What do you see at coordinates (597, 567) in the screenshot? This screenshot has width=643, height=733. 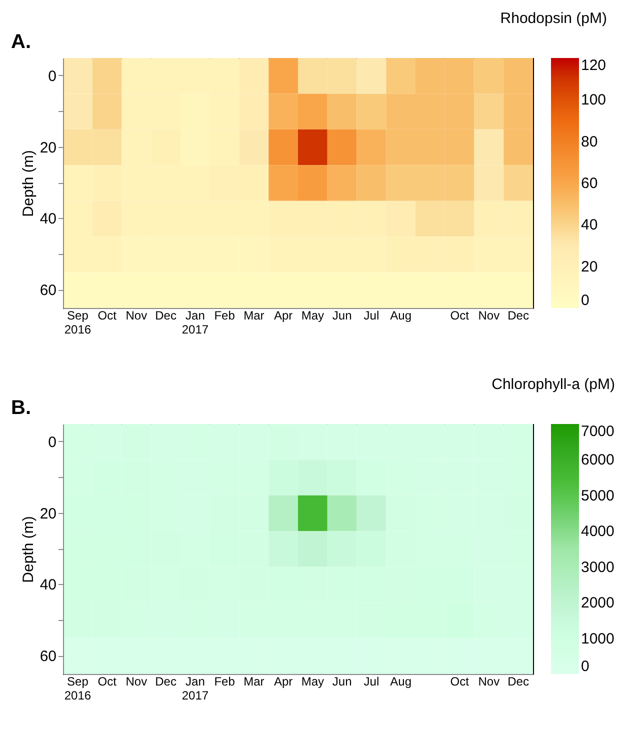 I see `color-bar-label: 3000` at bounding box center [597, 567].